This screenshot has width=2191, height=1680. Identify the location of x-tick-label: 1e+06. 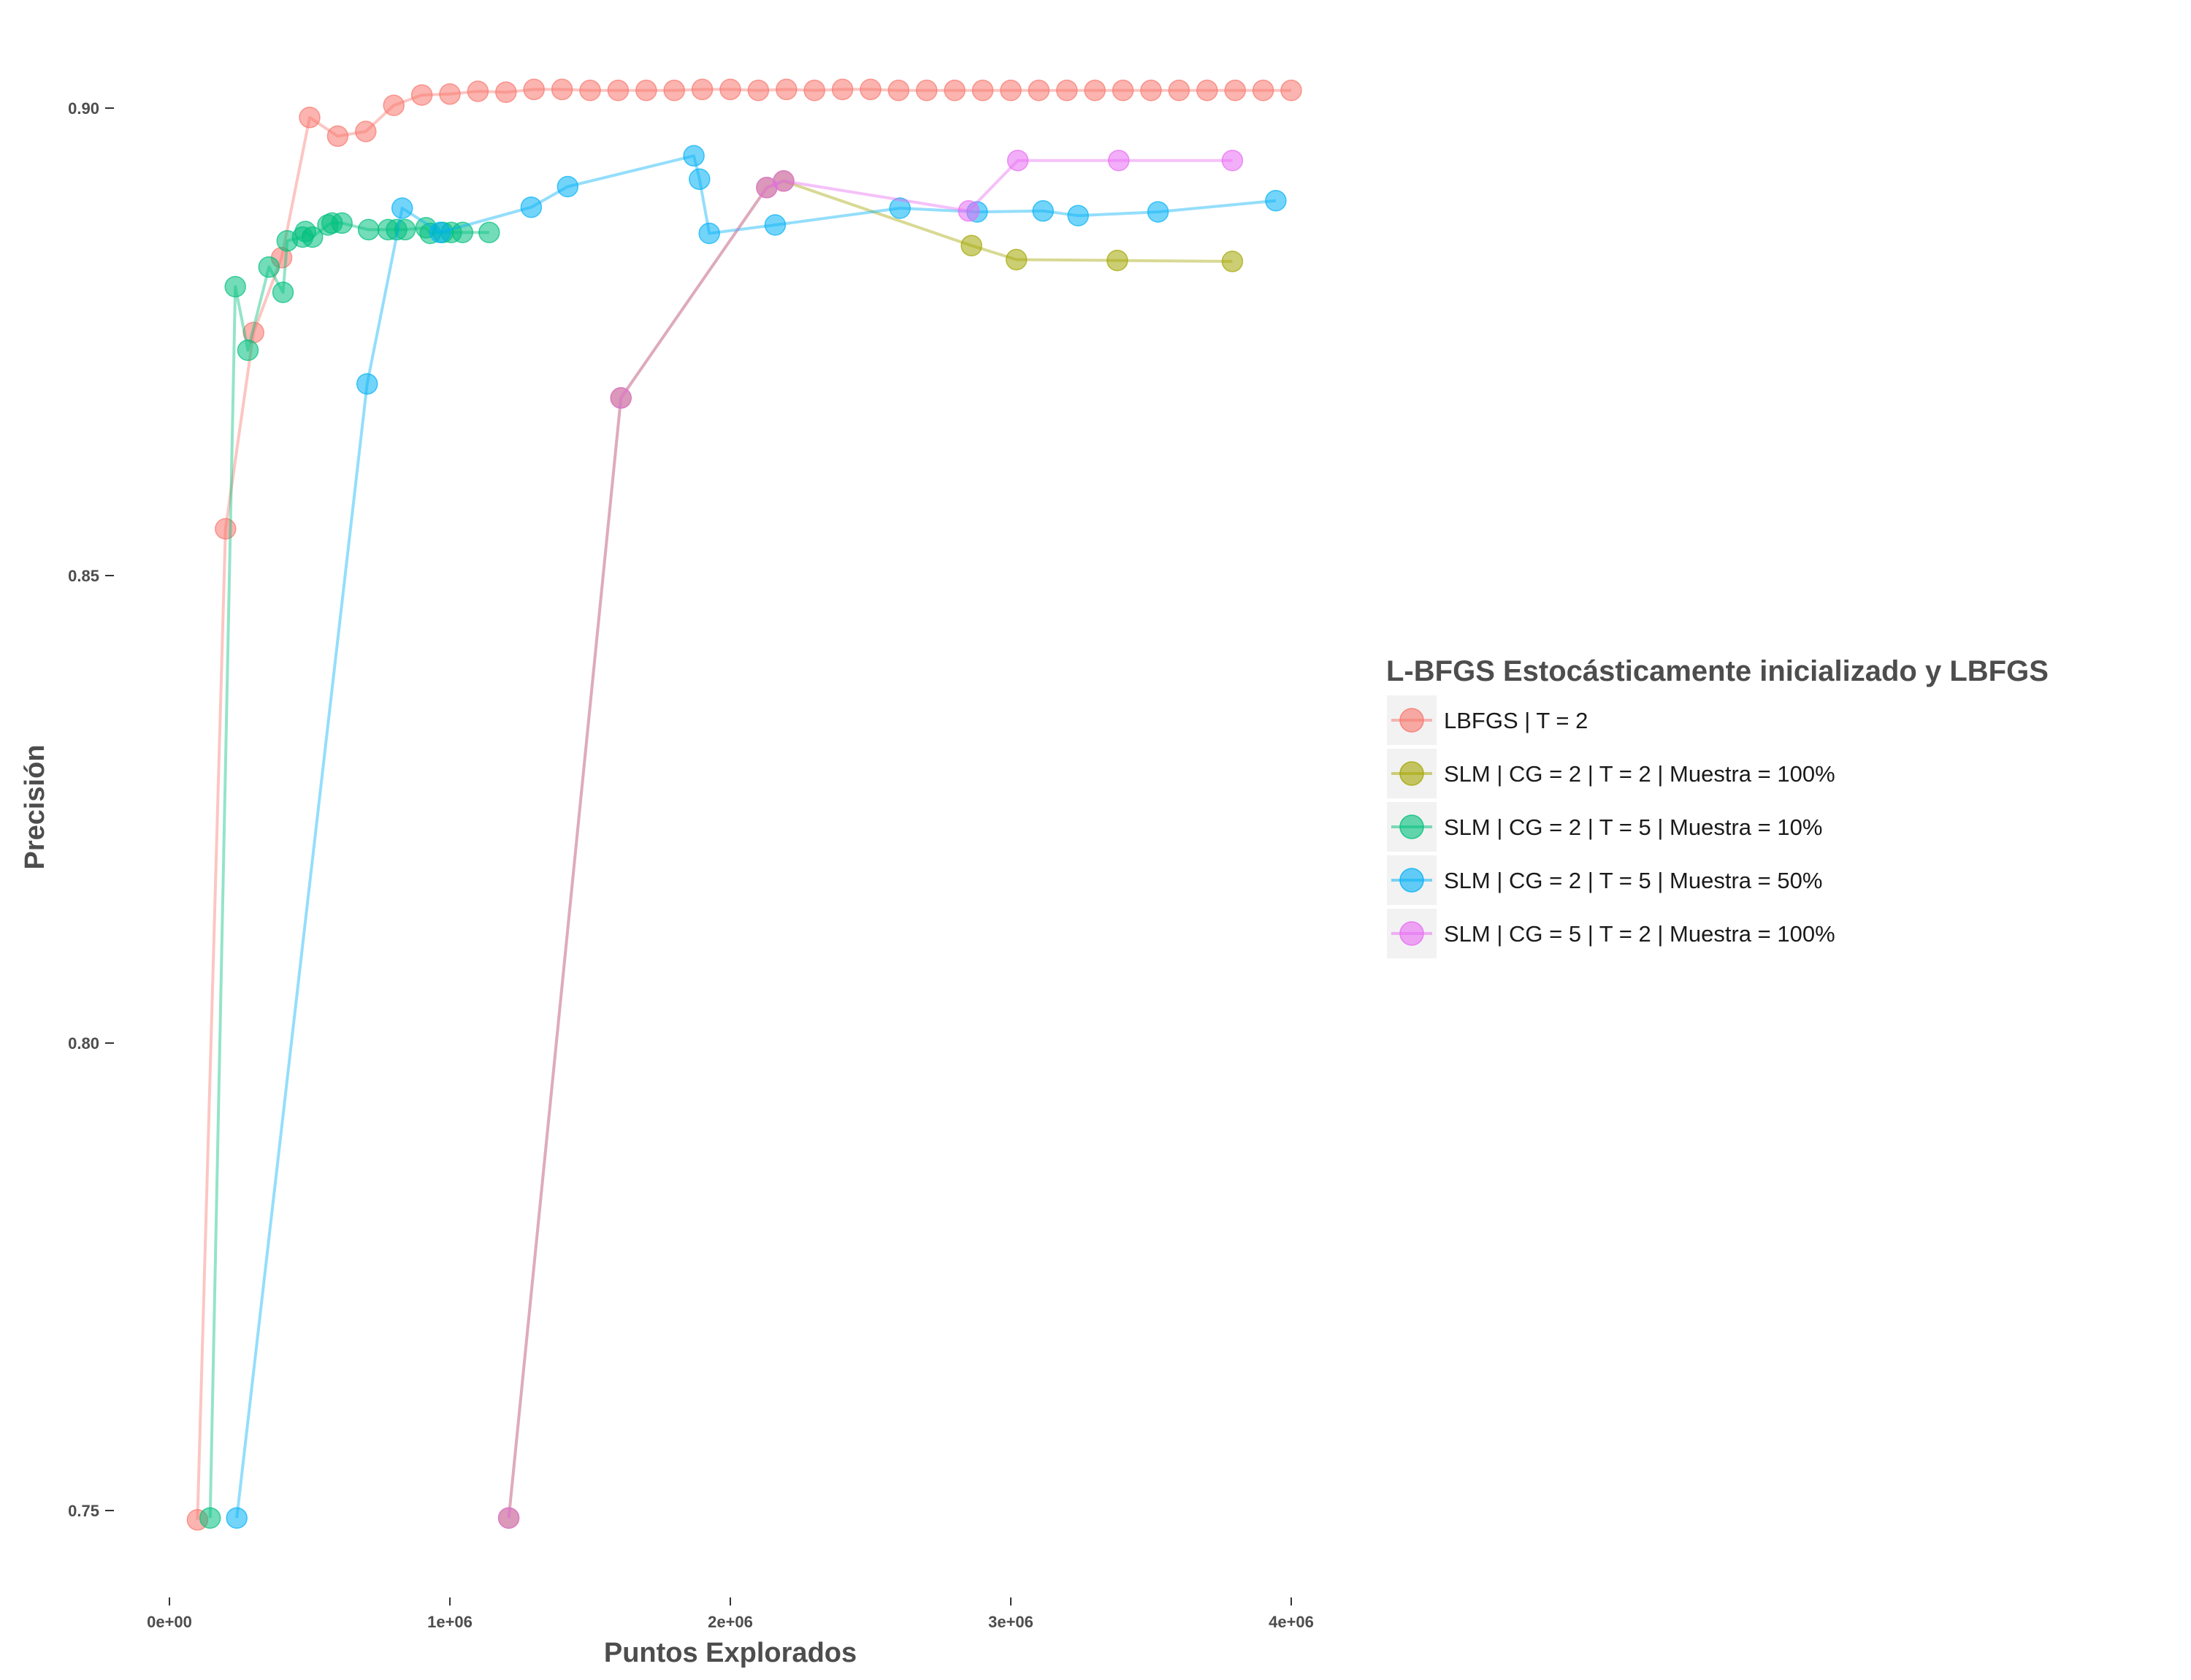
(450, 1622).